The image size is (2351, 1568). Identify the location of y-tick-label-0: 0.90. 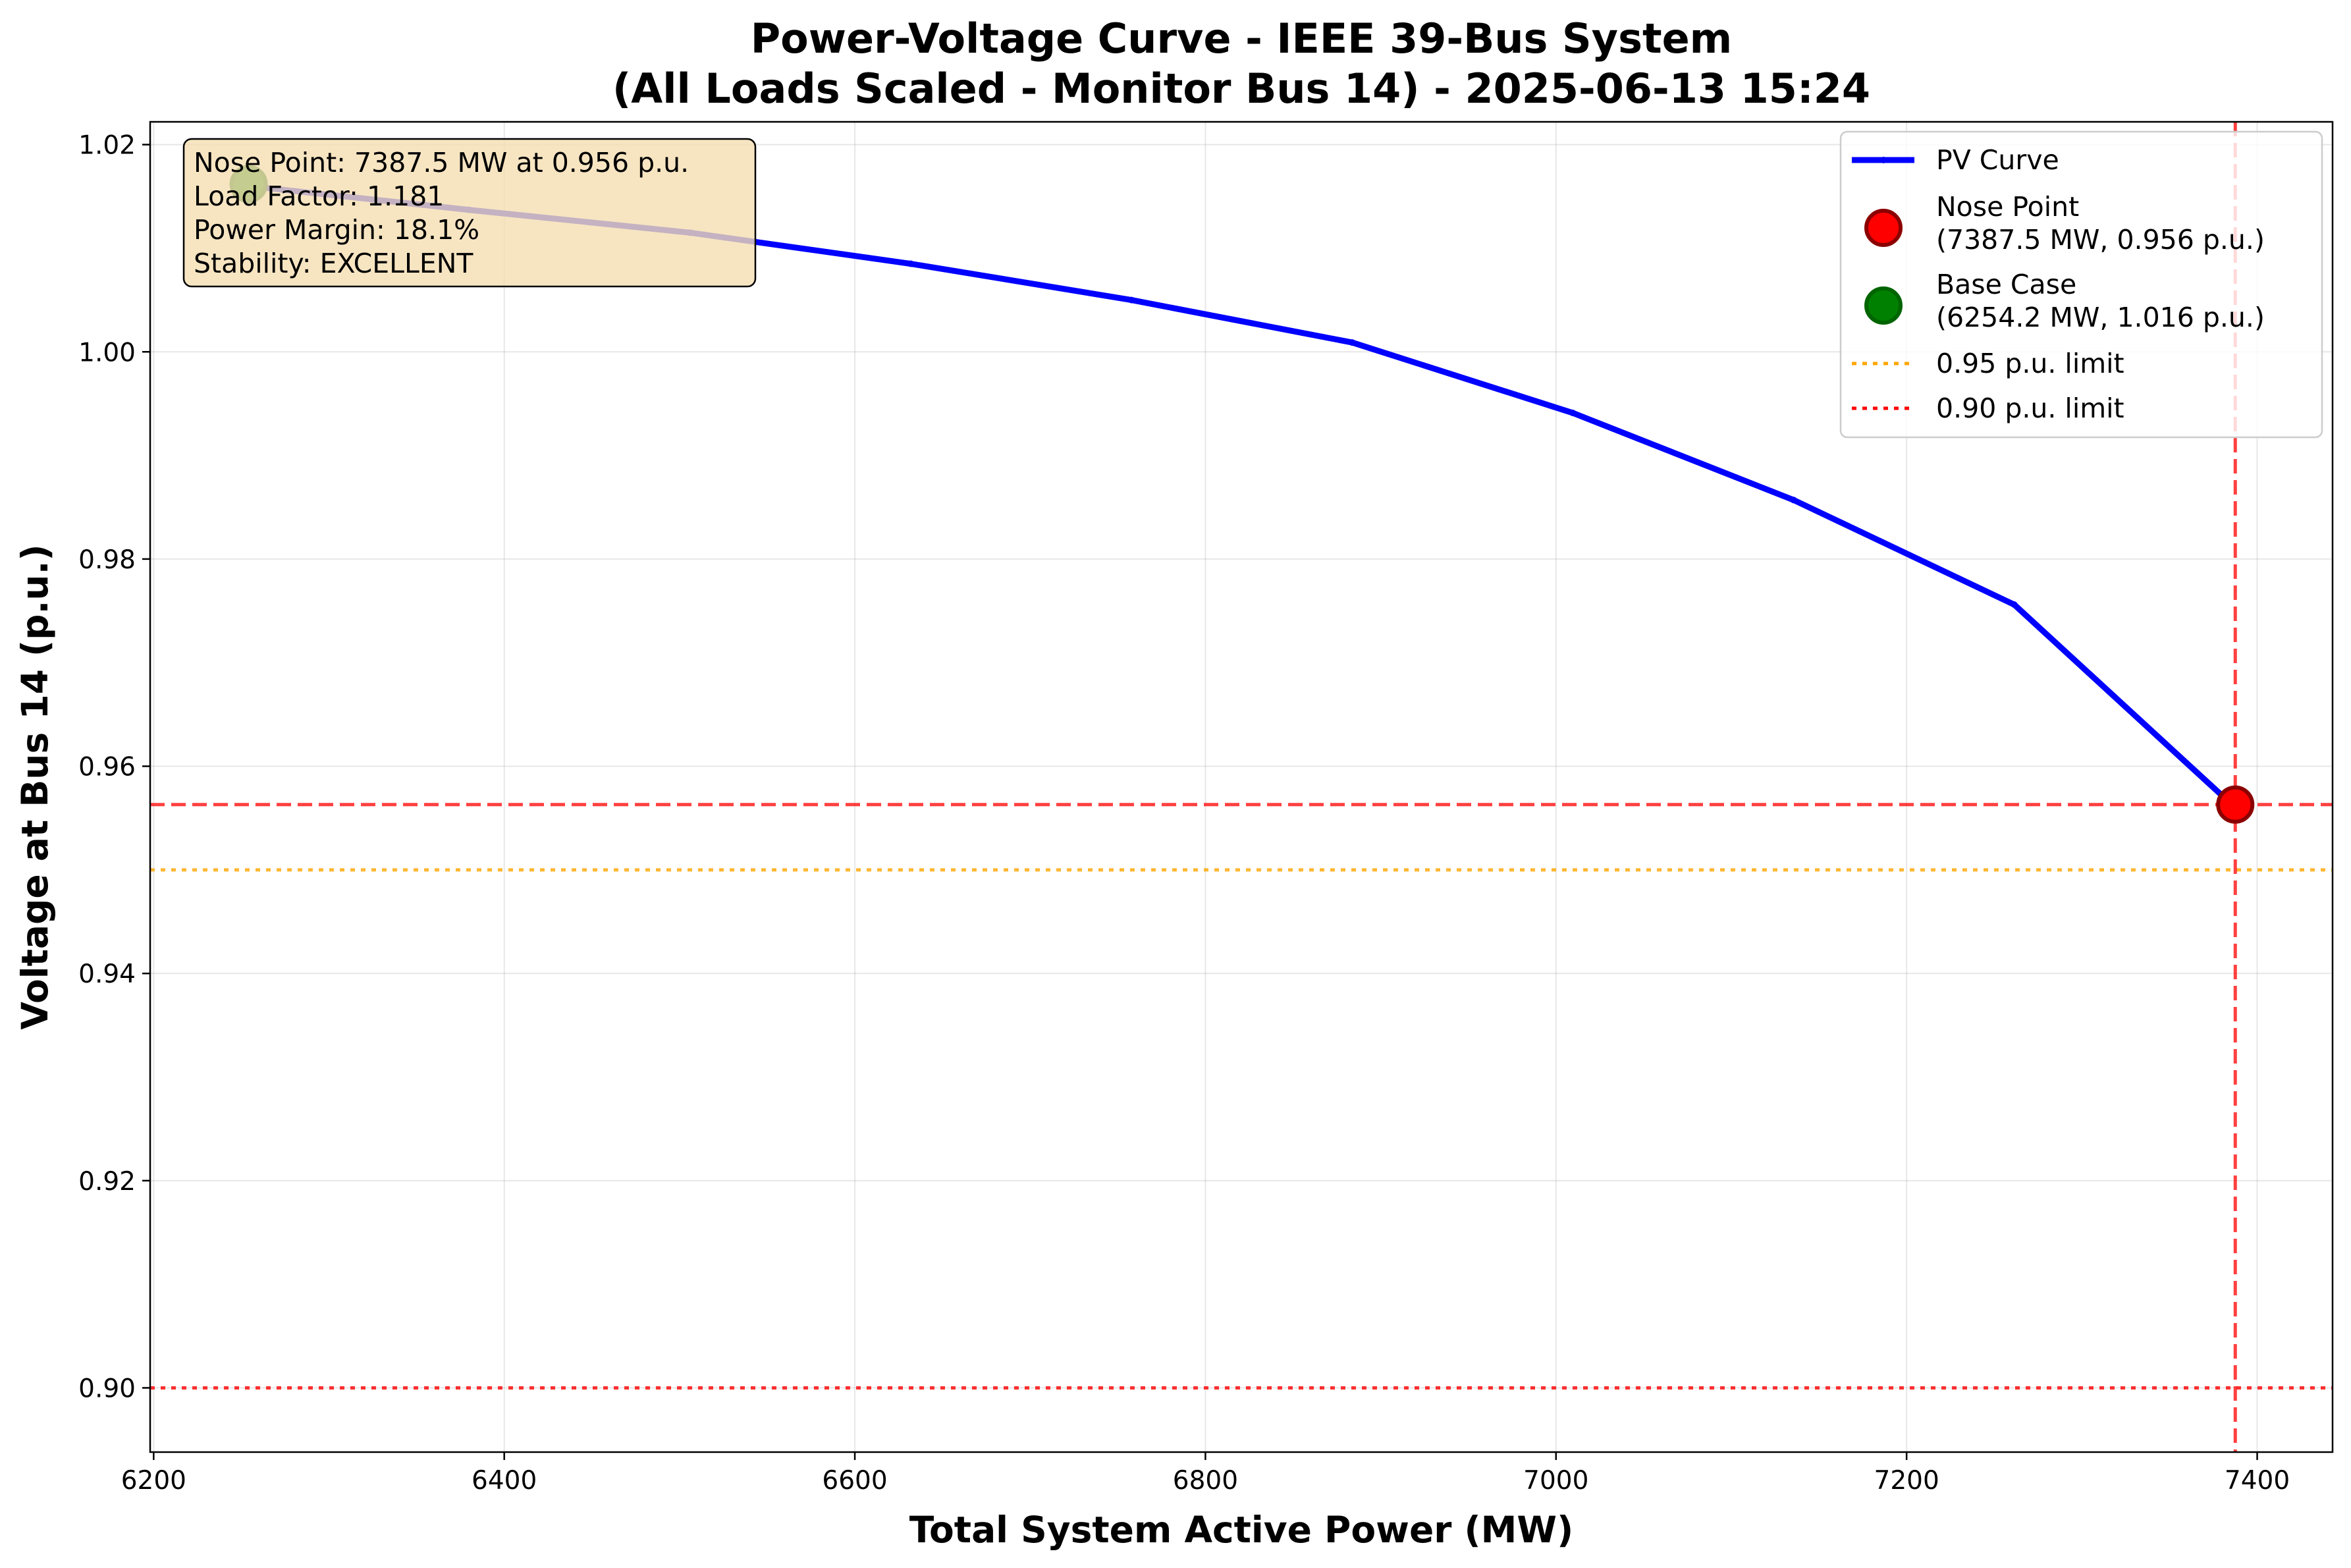
(107, 1389).